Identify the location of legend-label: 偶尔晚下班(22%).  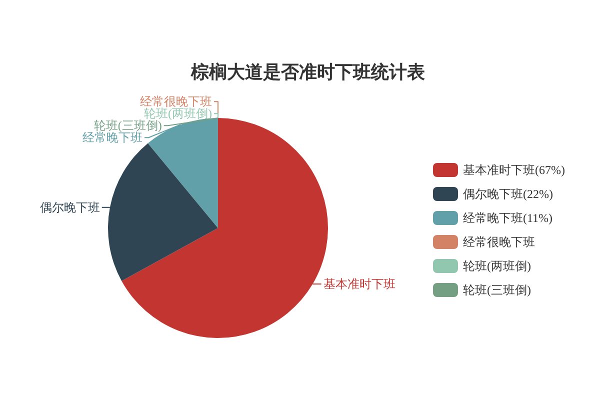
(508, 194).